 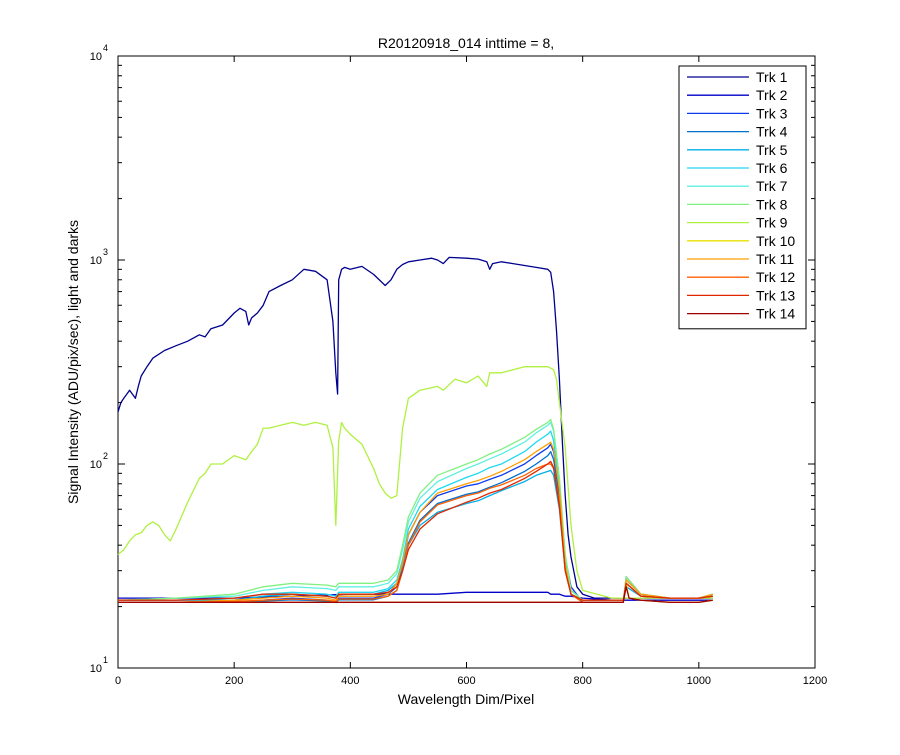 I want to click on legend-entry: Trk 5, so click(x=772, y=150).